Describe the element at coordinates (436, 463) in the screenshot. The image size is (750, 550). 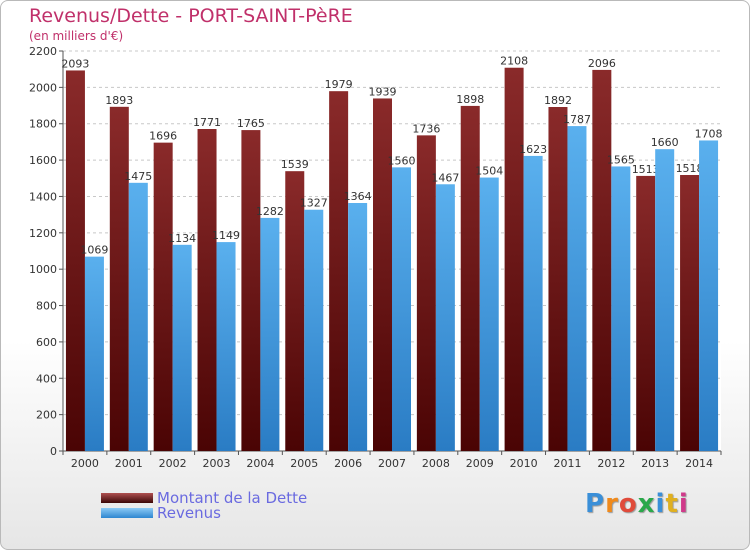
I see `x-tick-label: 2008` at that location.